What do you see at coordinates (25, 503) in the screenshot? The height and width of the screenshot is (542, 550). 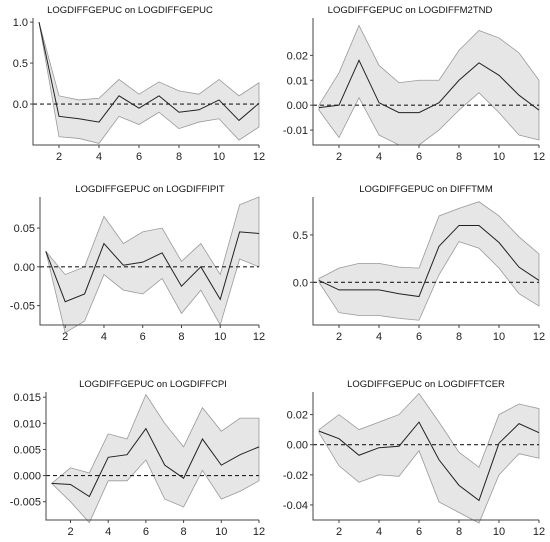 I see `y-tick-label: -0.005` at bounding box center [25, 503].